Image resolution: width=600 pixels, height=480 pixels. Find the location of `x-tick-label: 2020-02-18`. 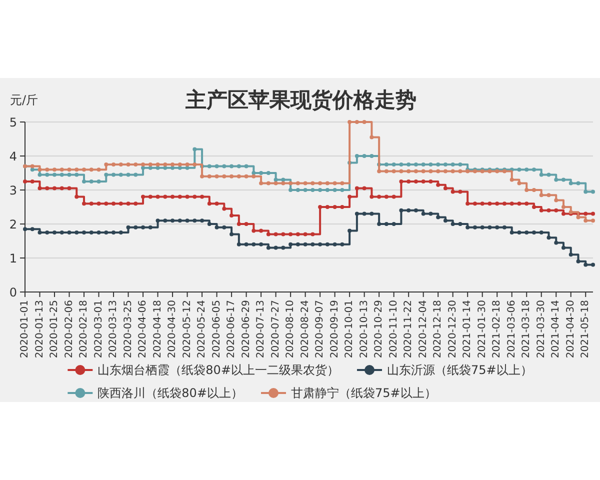

x-tick-label: 2020-02-18 is located at coordinates (84, 329).